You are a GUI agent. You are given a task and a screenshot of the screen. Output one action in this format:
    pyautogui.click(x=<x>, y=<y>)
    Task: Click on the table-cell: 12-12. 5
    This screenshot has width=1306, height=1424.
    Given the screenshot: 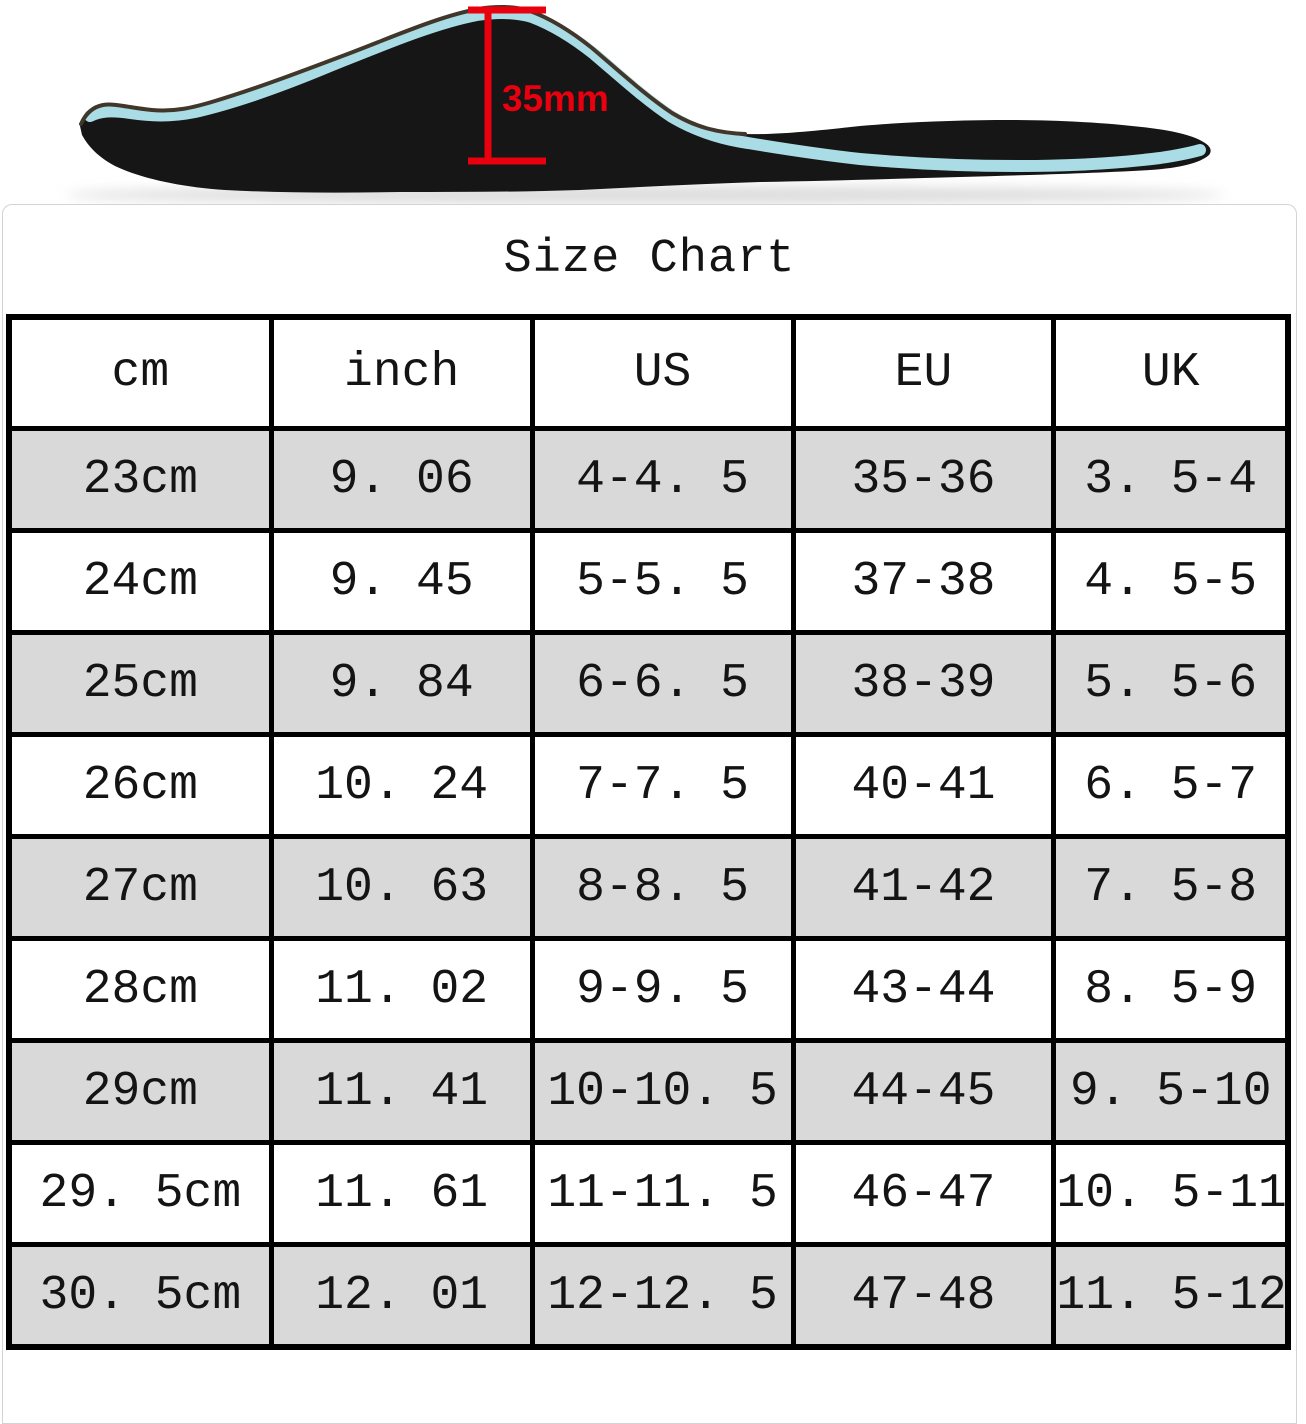 What is the action you would take?
    pyautogui.click(x=662, y=1296)
    